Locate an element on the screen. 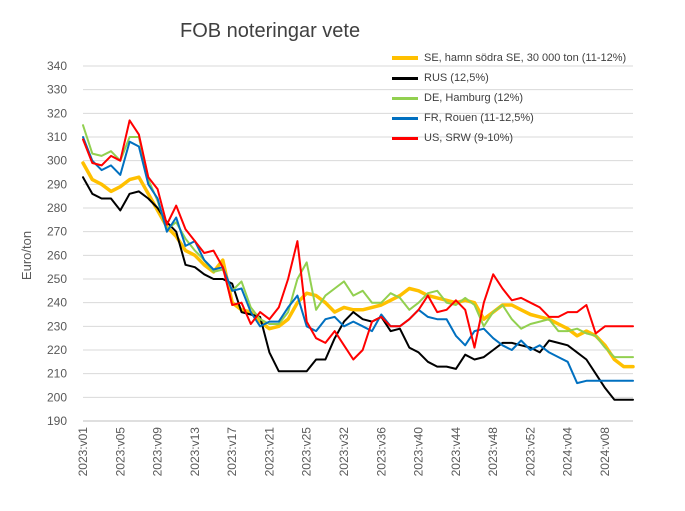 The image size is (685, 511). x-tick-label: 2024:v04 is located at coordinates (568, 452).